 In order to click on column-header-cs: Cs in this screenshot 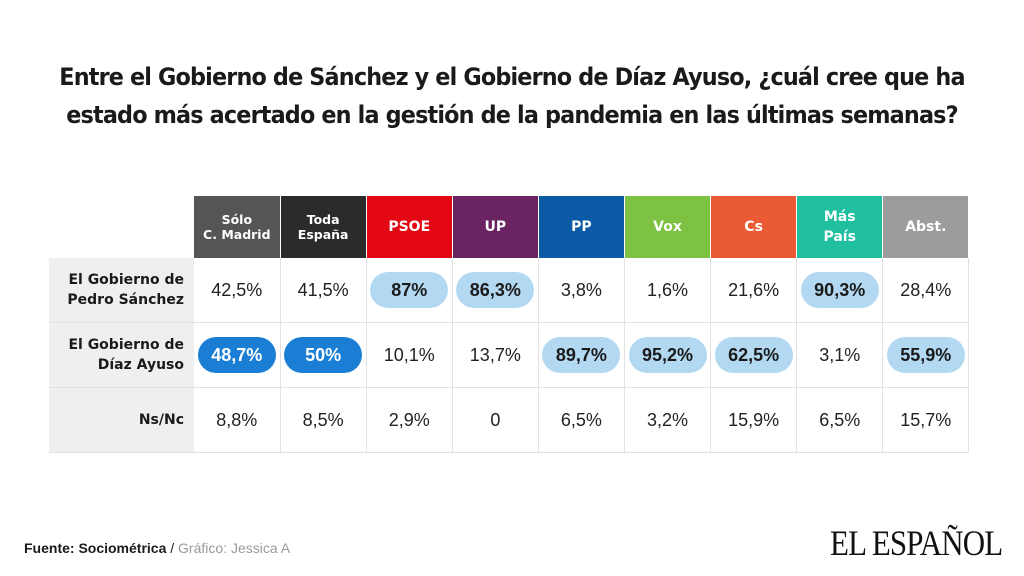, I will do `click(754, 227)`.